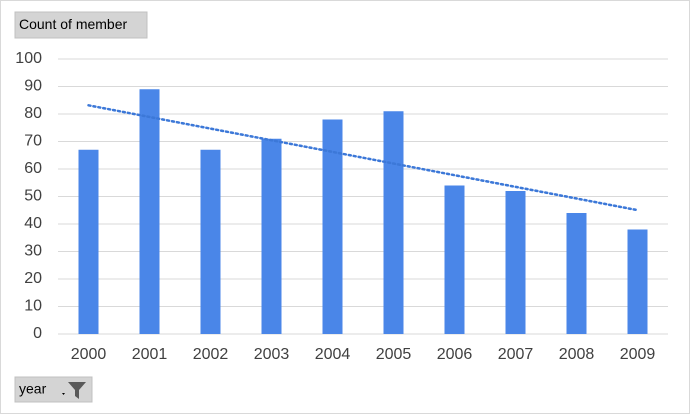 This screenshot has width=690, height=414. What do you see at coordinates (33, 389) in the screenshot?
I see `axis-field-label: year` at bounding box center [33, 389].